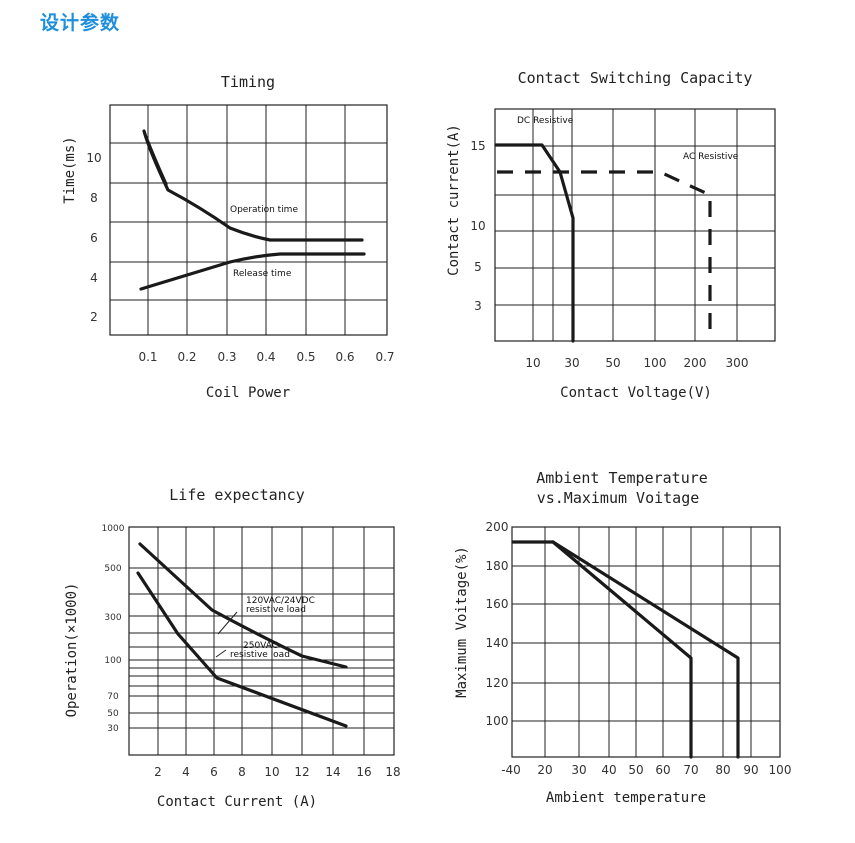  Describe the element at coordinates (305, 357) in the screenshot. I see `timing-xtick: 0.5` at that location.